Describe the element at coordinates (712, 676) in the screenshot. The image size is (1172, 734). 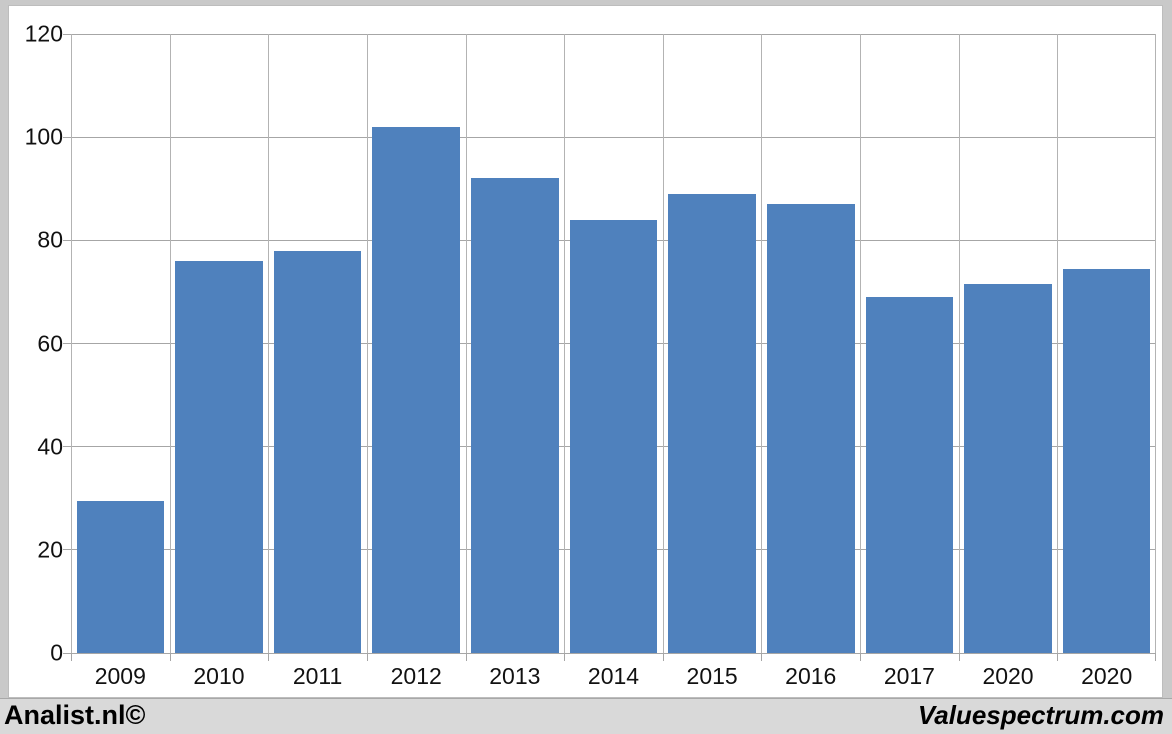
I see `x-axis-label: 2015` at that location.